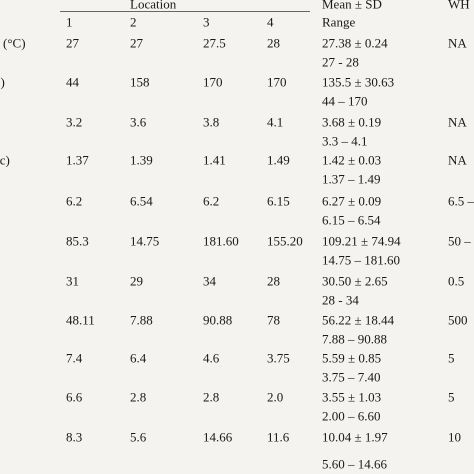 This screenshot has height=474, width=474. I want to click on mean-cell: 3.55 ± 1.03, so click(352, 397).